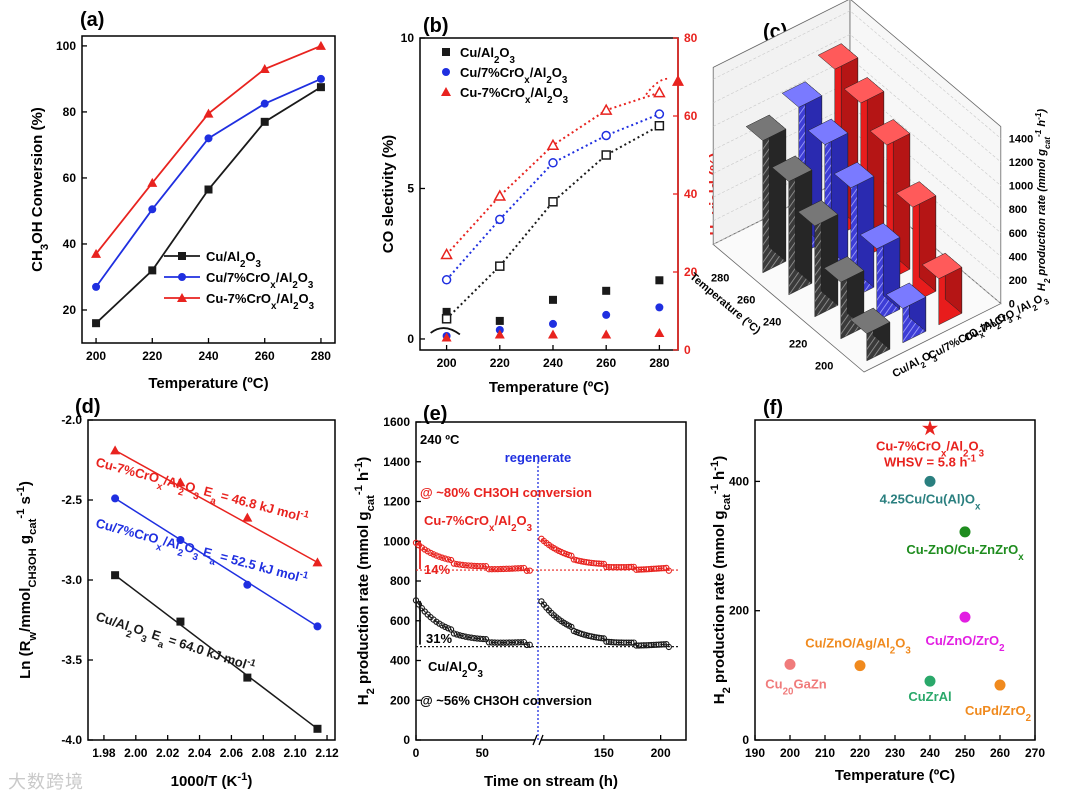 The width and height of the screenshot is (1071, 801). I want to click on a-legend-marker, so click(182, 297).